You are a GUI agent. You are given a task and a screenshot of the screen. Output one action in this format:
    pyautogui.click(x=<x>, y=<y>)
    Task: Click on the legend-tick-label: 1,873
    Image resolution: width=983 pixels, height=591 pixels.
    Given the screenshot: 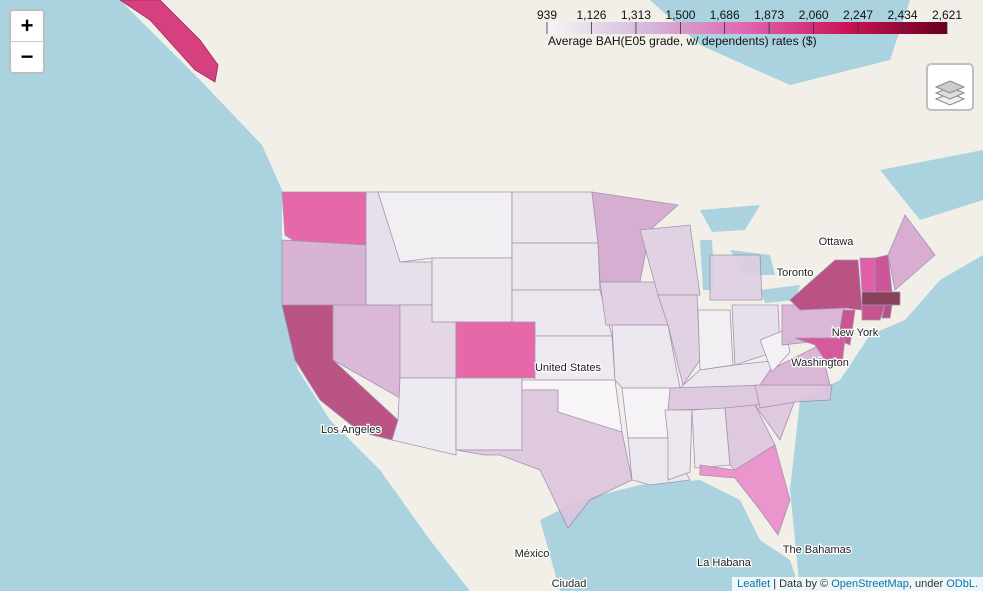 What is the action you would take?
    pyautogui.click(x=769, y=15)
    